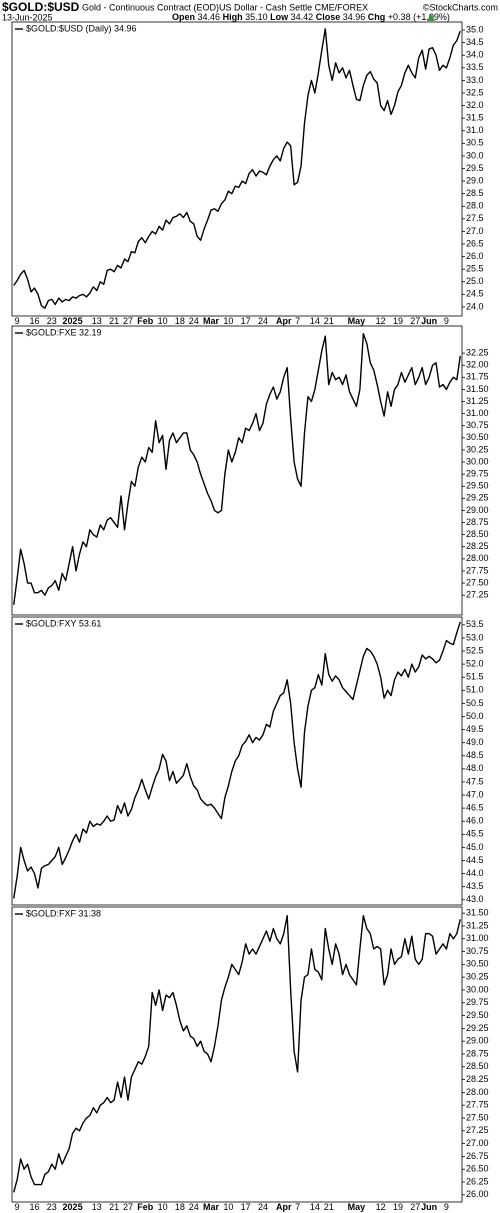 The image size is (500, 1213). What do you see at coordinates (63, 623) in the screenshot?
I see `legend-label: $GOLD:FXY 53.61` at bounding box center [63, 623].